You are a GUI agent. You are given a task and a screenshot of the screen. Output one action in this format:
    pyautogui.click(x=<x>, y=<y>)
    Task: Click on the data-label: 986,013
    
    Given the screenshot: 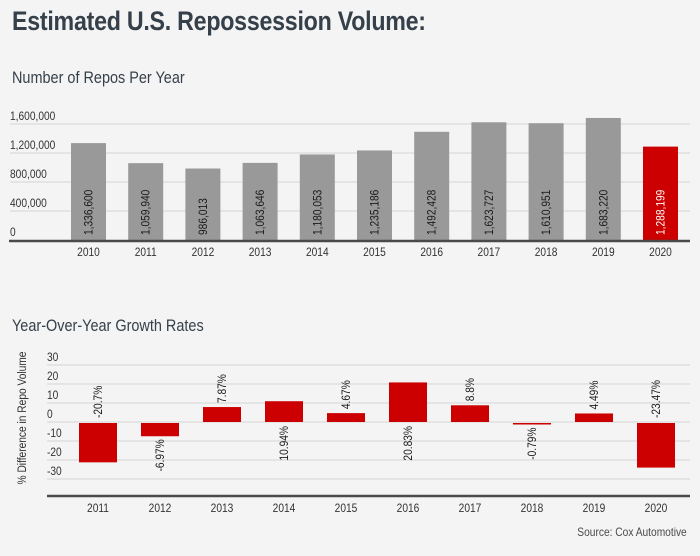 What is the action you would take?
    pyautogui.click(x=203, y=216)
    